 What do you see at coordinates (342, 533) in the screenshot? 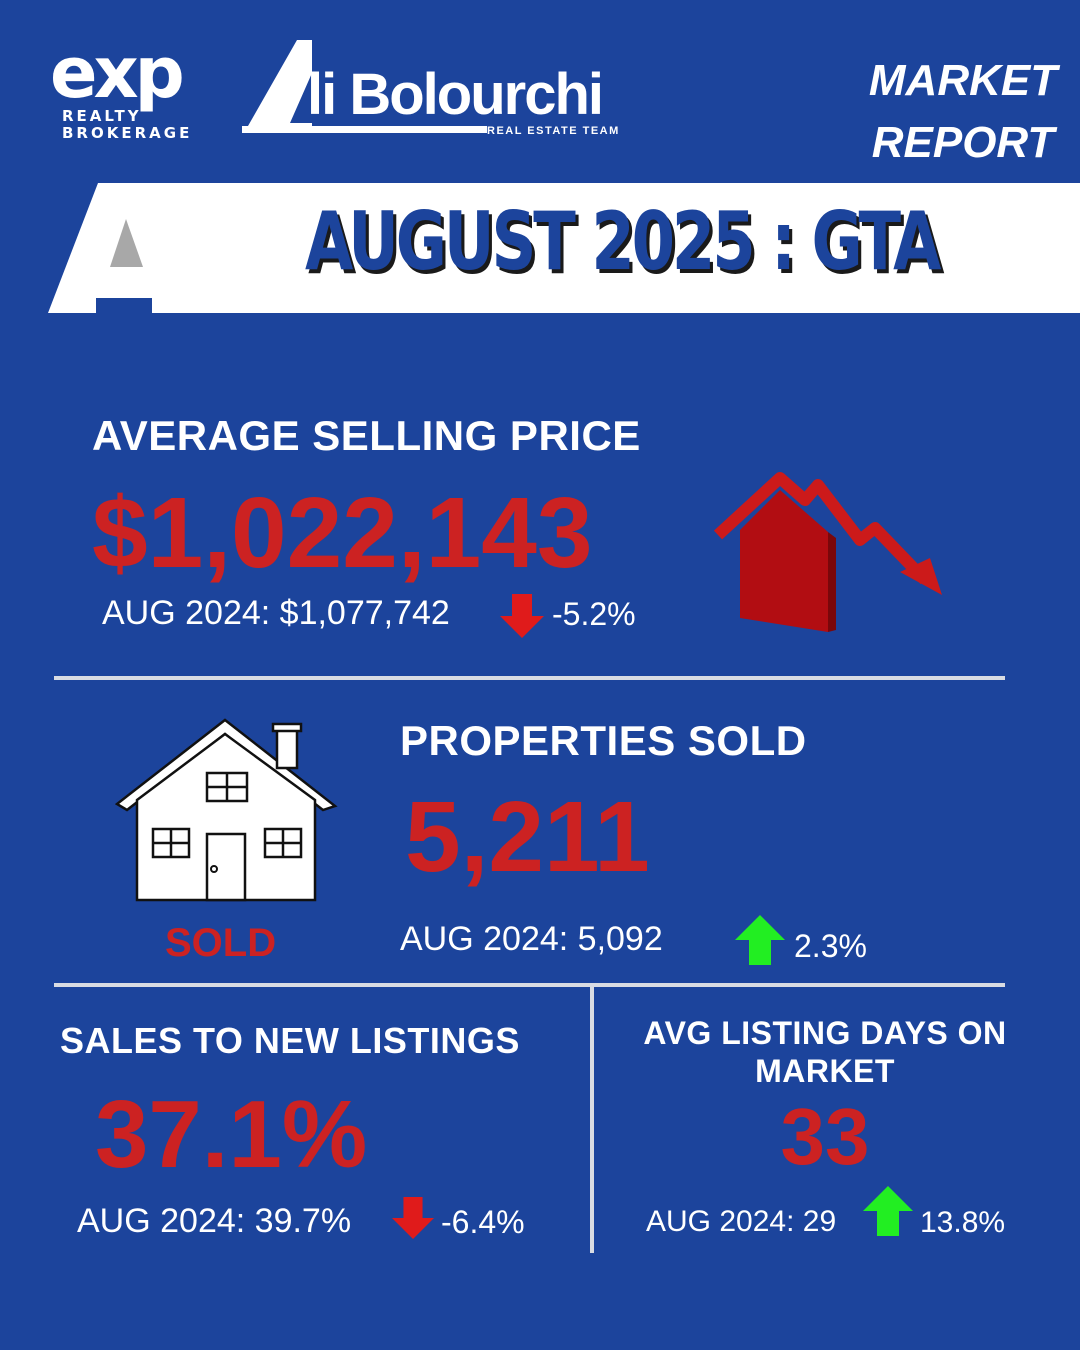
I see `avg-price-value: $1,022,143` at bounding box center [342, 533].